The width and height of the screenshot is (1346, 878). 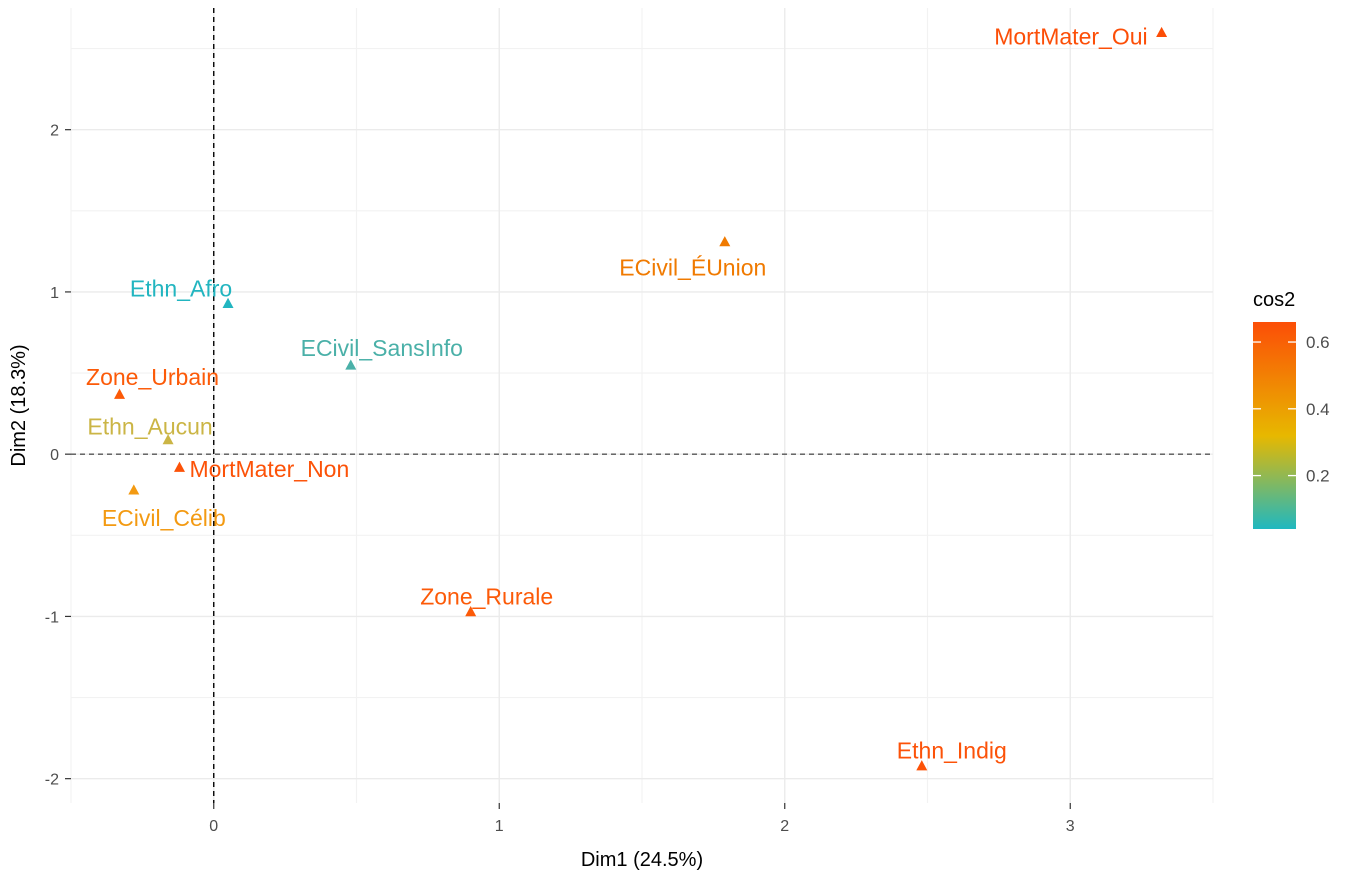 I want to click on point-label: Ethn_Afro, so click(x=181, y=288).